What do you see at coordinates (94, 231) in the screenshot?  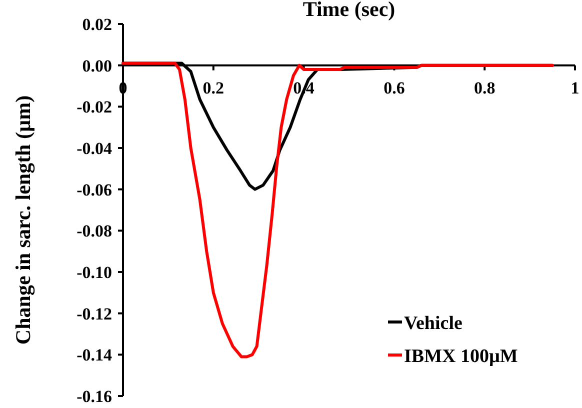 I see `y-tick-label: -0.08` at bounding box center [94, 231].